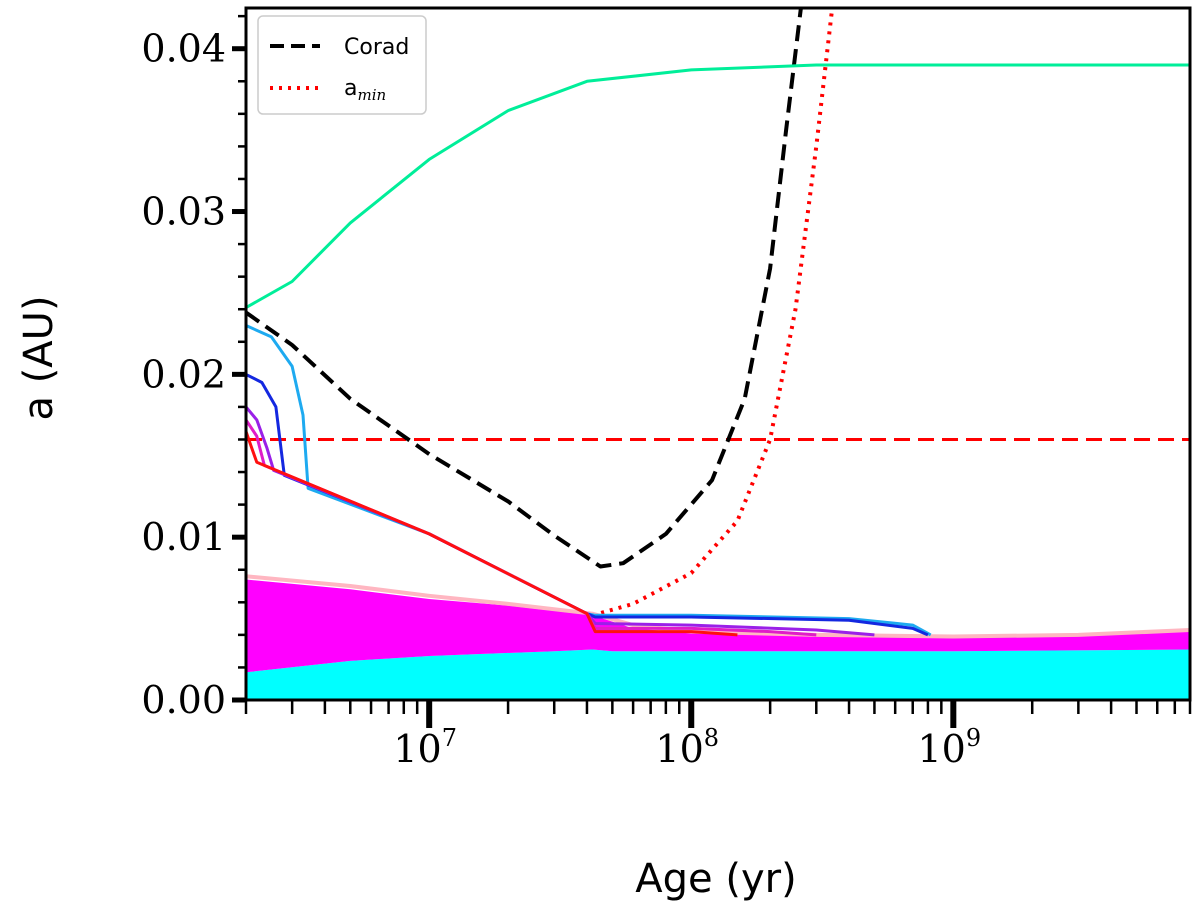 The image size is (1200, 910). I want to click on legend-box, so click(342, 65).